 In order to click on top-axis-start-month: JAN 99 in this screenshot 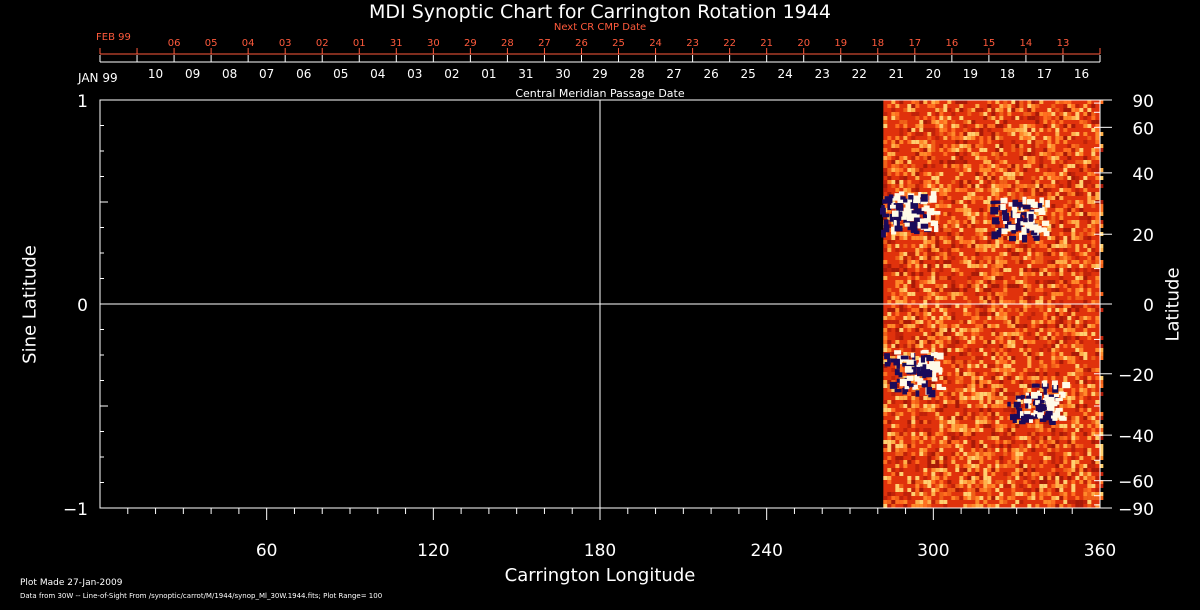, I will do `click(98, 78)`.